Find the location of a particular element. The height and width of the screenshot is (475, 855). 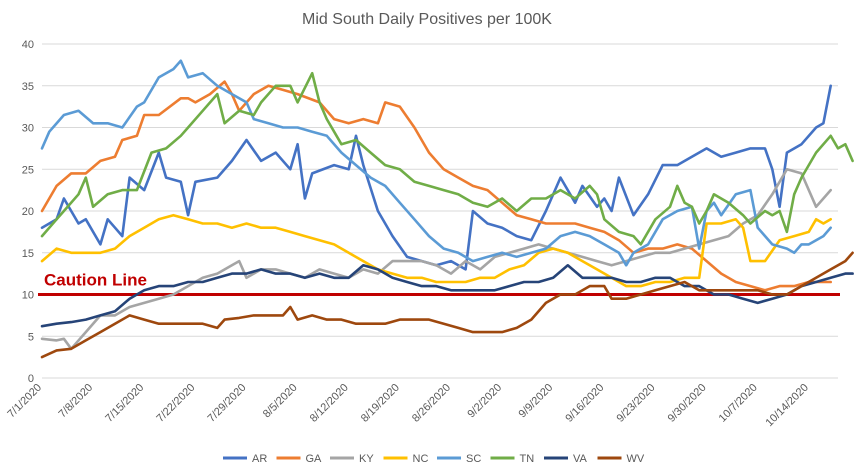

legend-label-va: VA is located at coordinates (580, 459).